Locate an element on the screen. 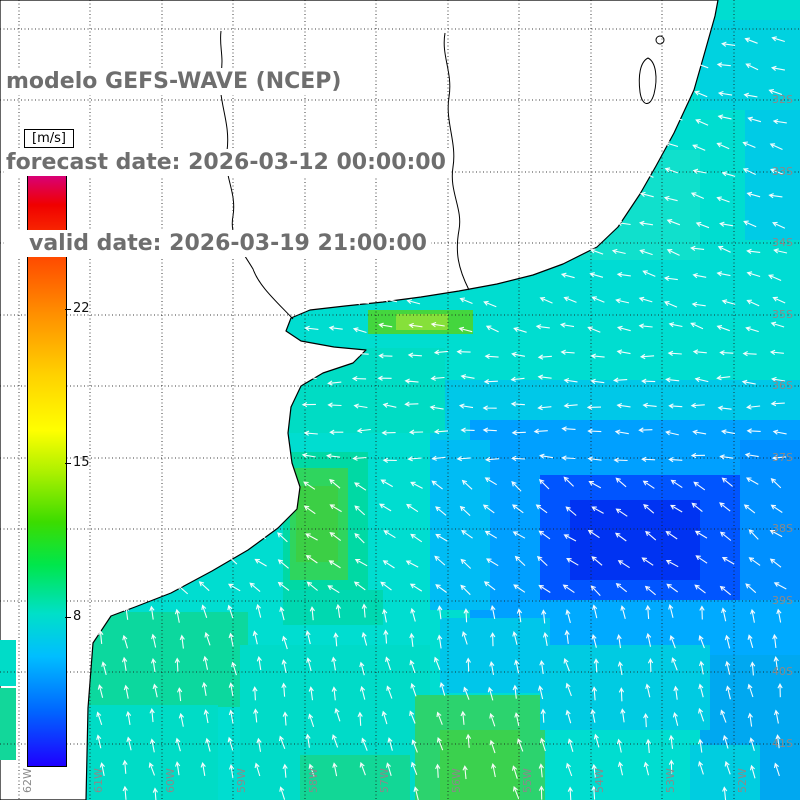 Image resolution: width=800 pixels, height=800 pixels. lat-label: 38S is located at coordinates (782, 528).